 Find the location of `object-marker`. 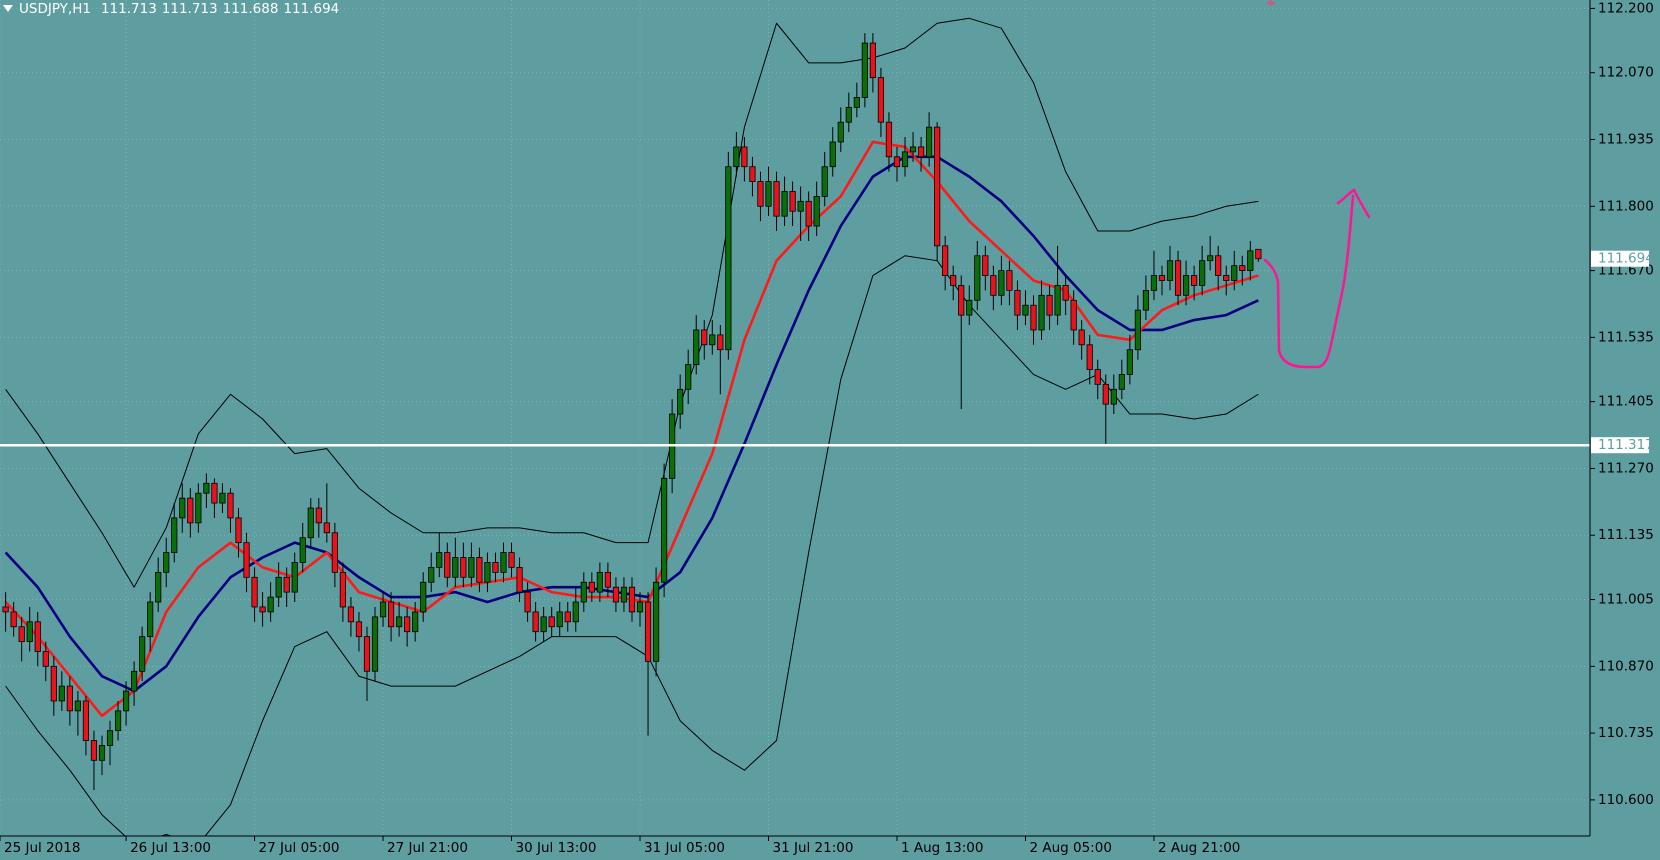

object-marker is located at coordinates (1271, 3).